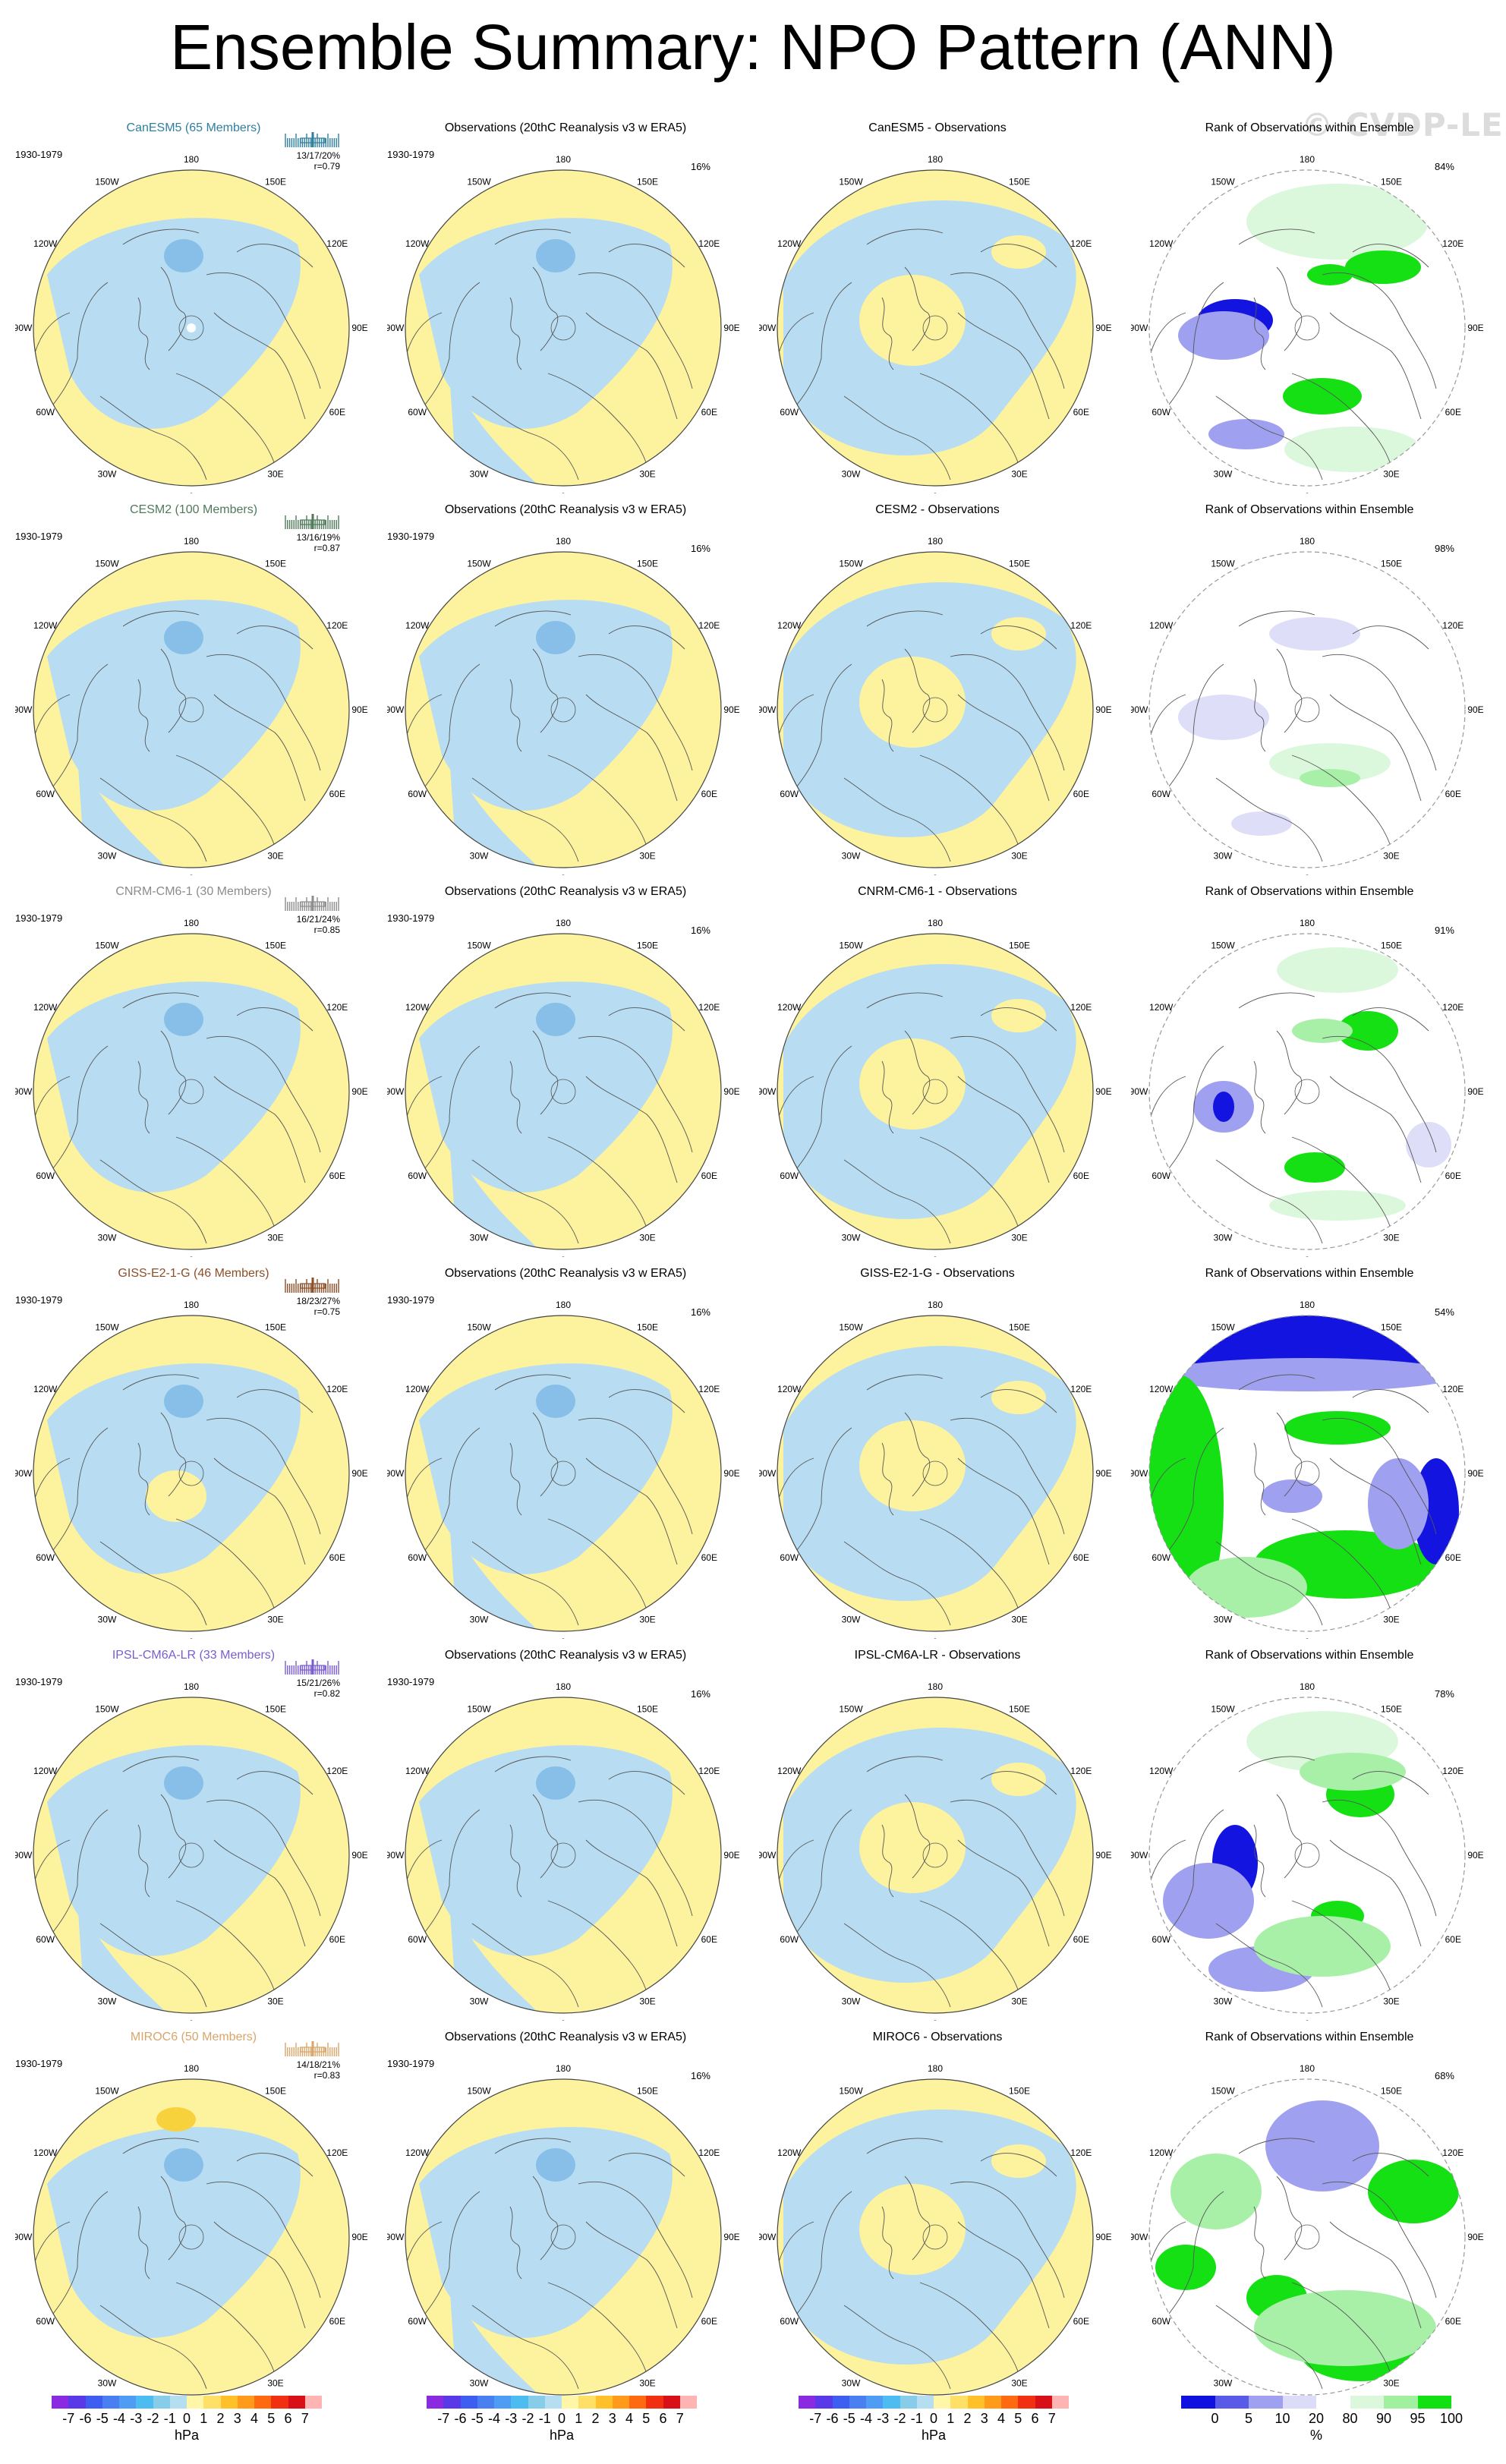 The height and width of the screenshot is (2464, 1506). What do you see at coordinates (68, 2418) in the screenshot?
I see `colorbar-tick: -7` at bounding box center [68, 2418].